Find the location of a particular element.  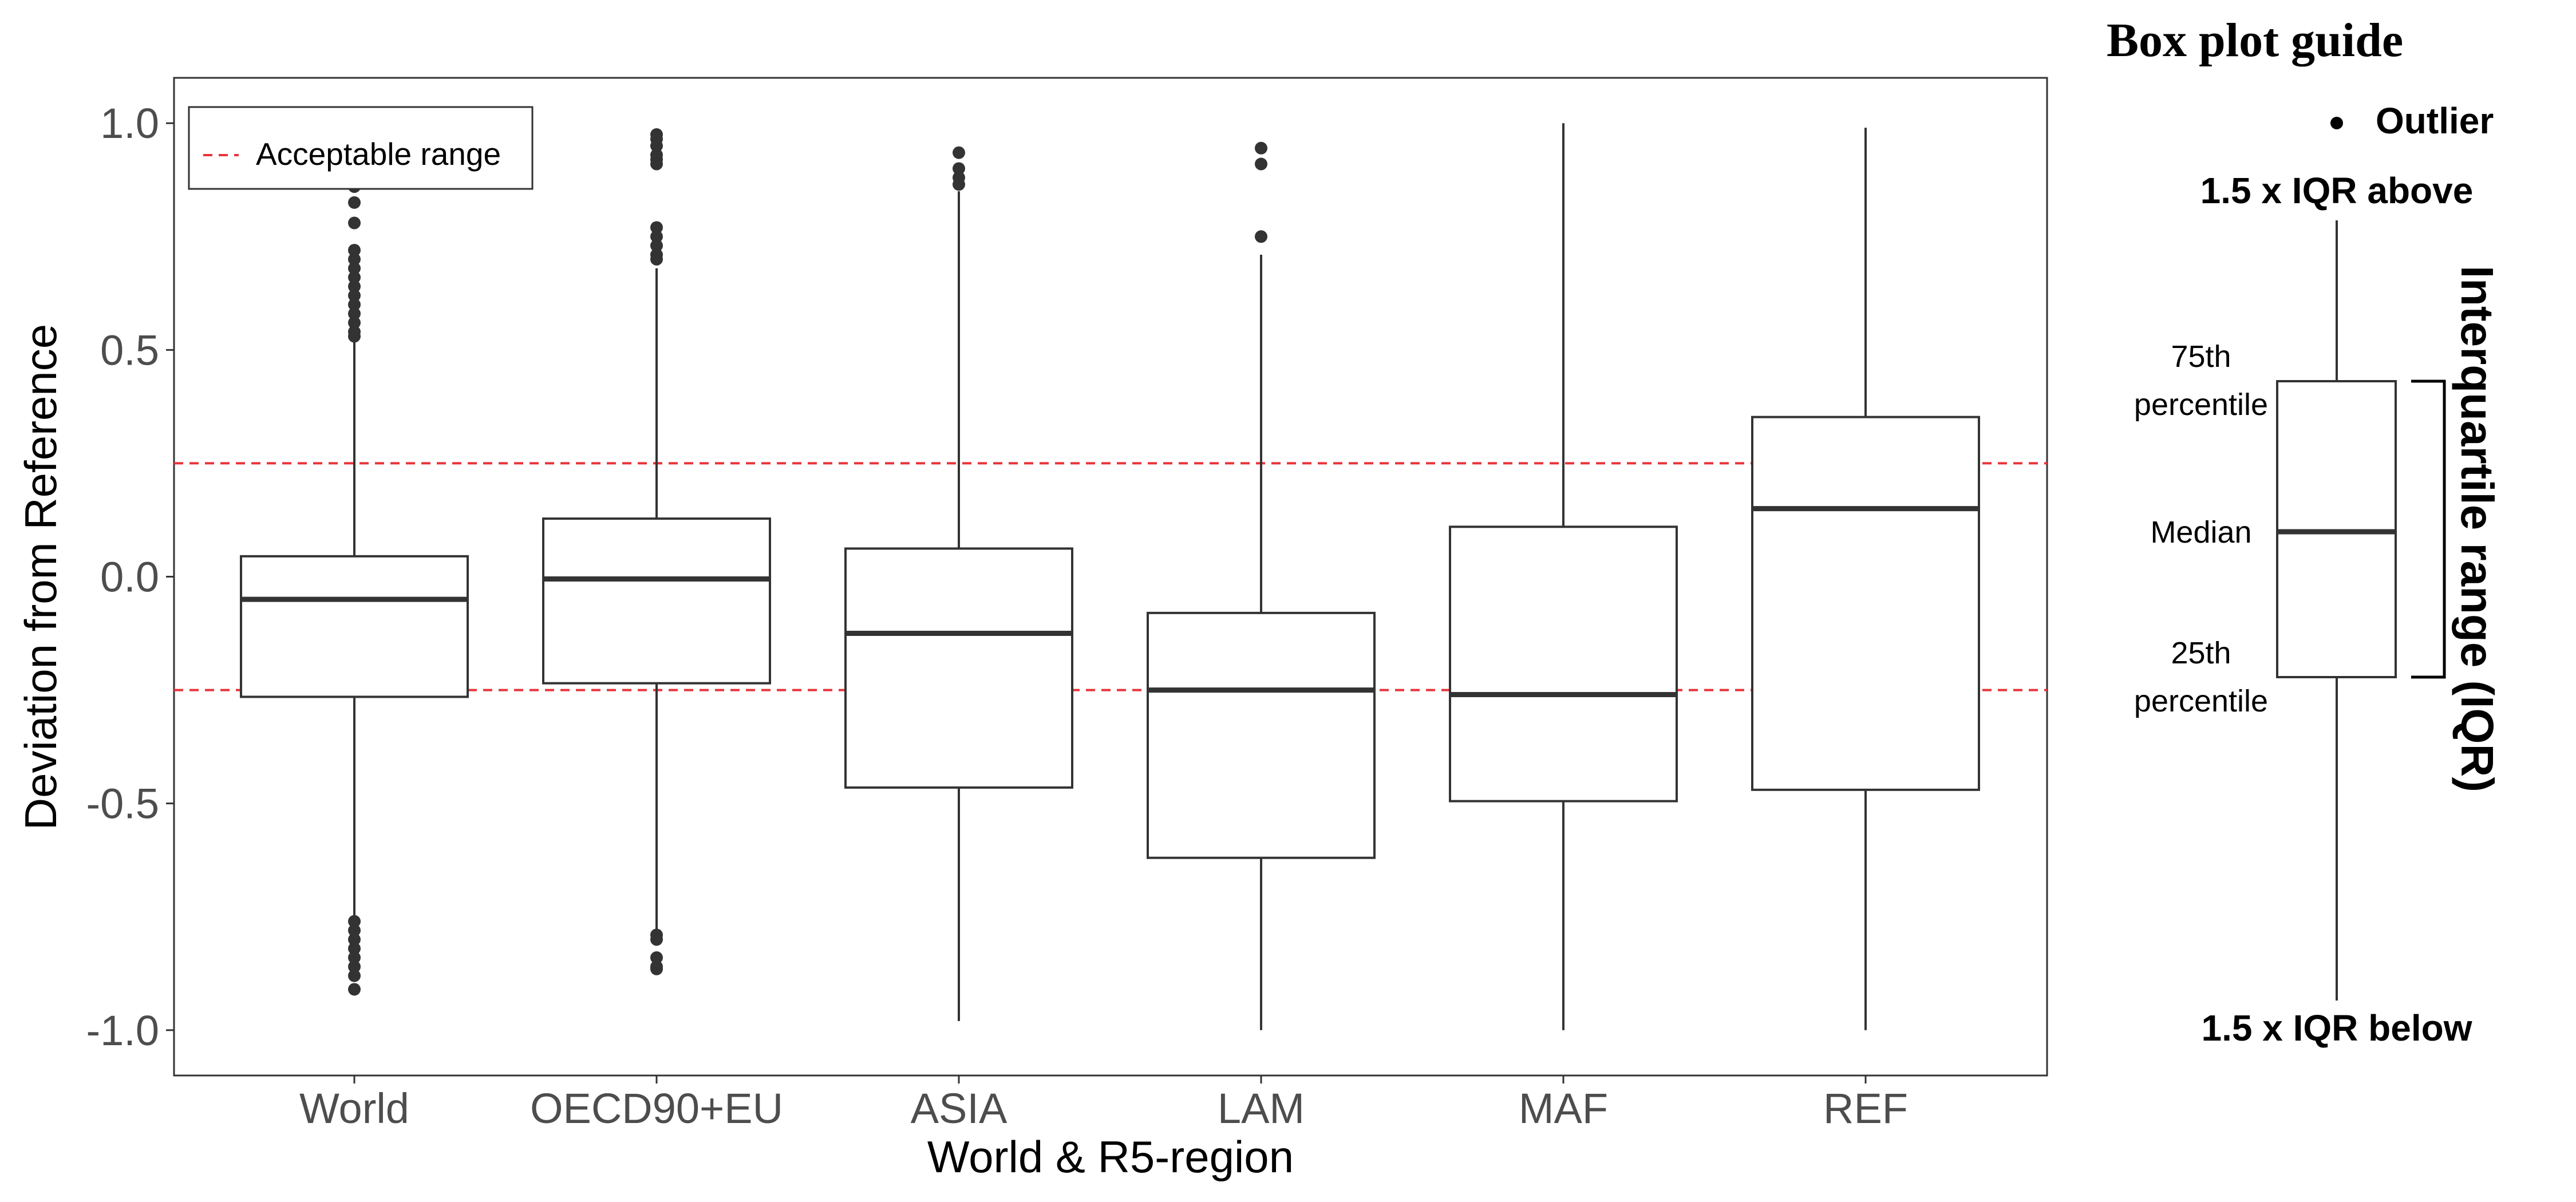

x-tick-label: OECD90+EU is located at coordinates (656, 1108).